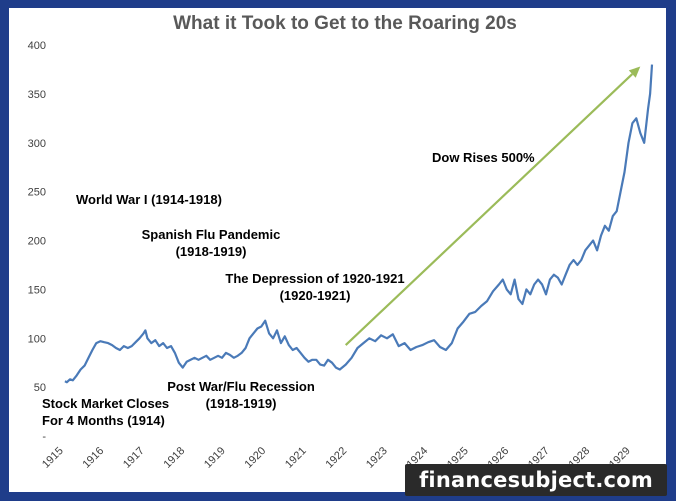  Describe the element at coordinates (37, 193) in the screenshot. I see `y-tick-label: 250` at that location.